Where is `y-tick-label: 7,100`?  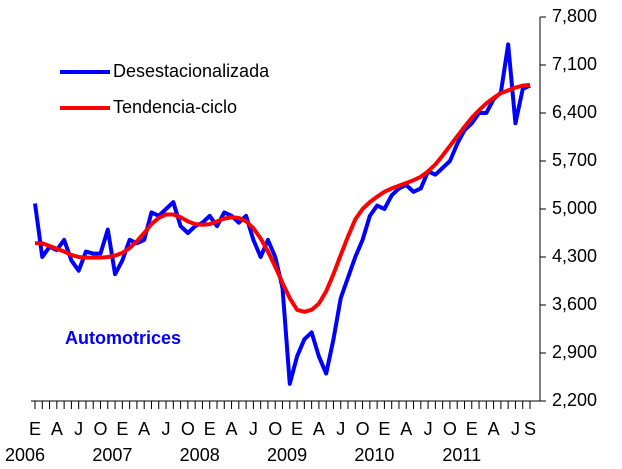
y-tick-label: 7,100 is located at coordinates (574, 64).